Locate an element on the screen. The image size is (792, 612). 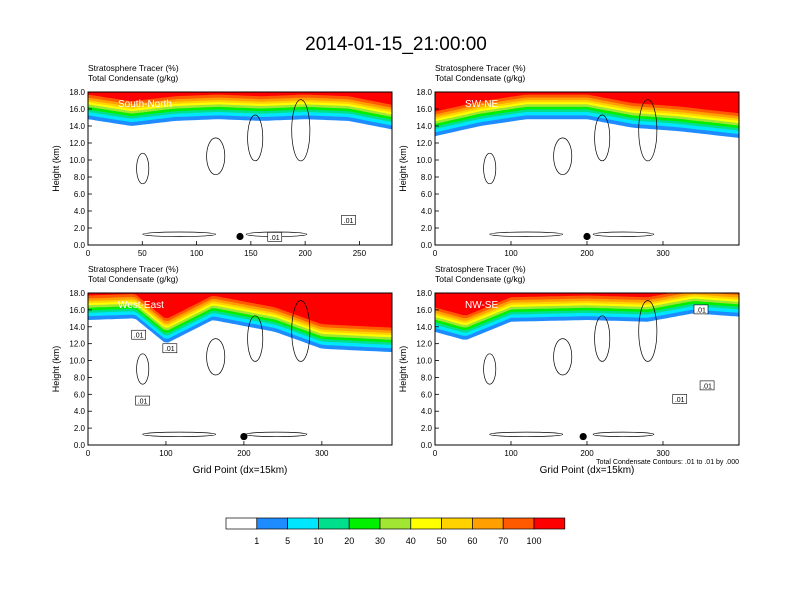
figure-title: 2014-01-15_21:00:00 is located at coordinates (396, 44).